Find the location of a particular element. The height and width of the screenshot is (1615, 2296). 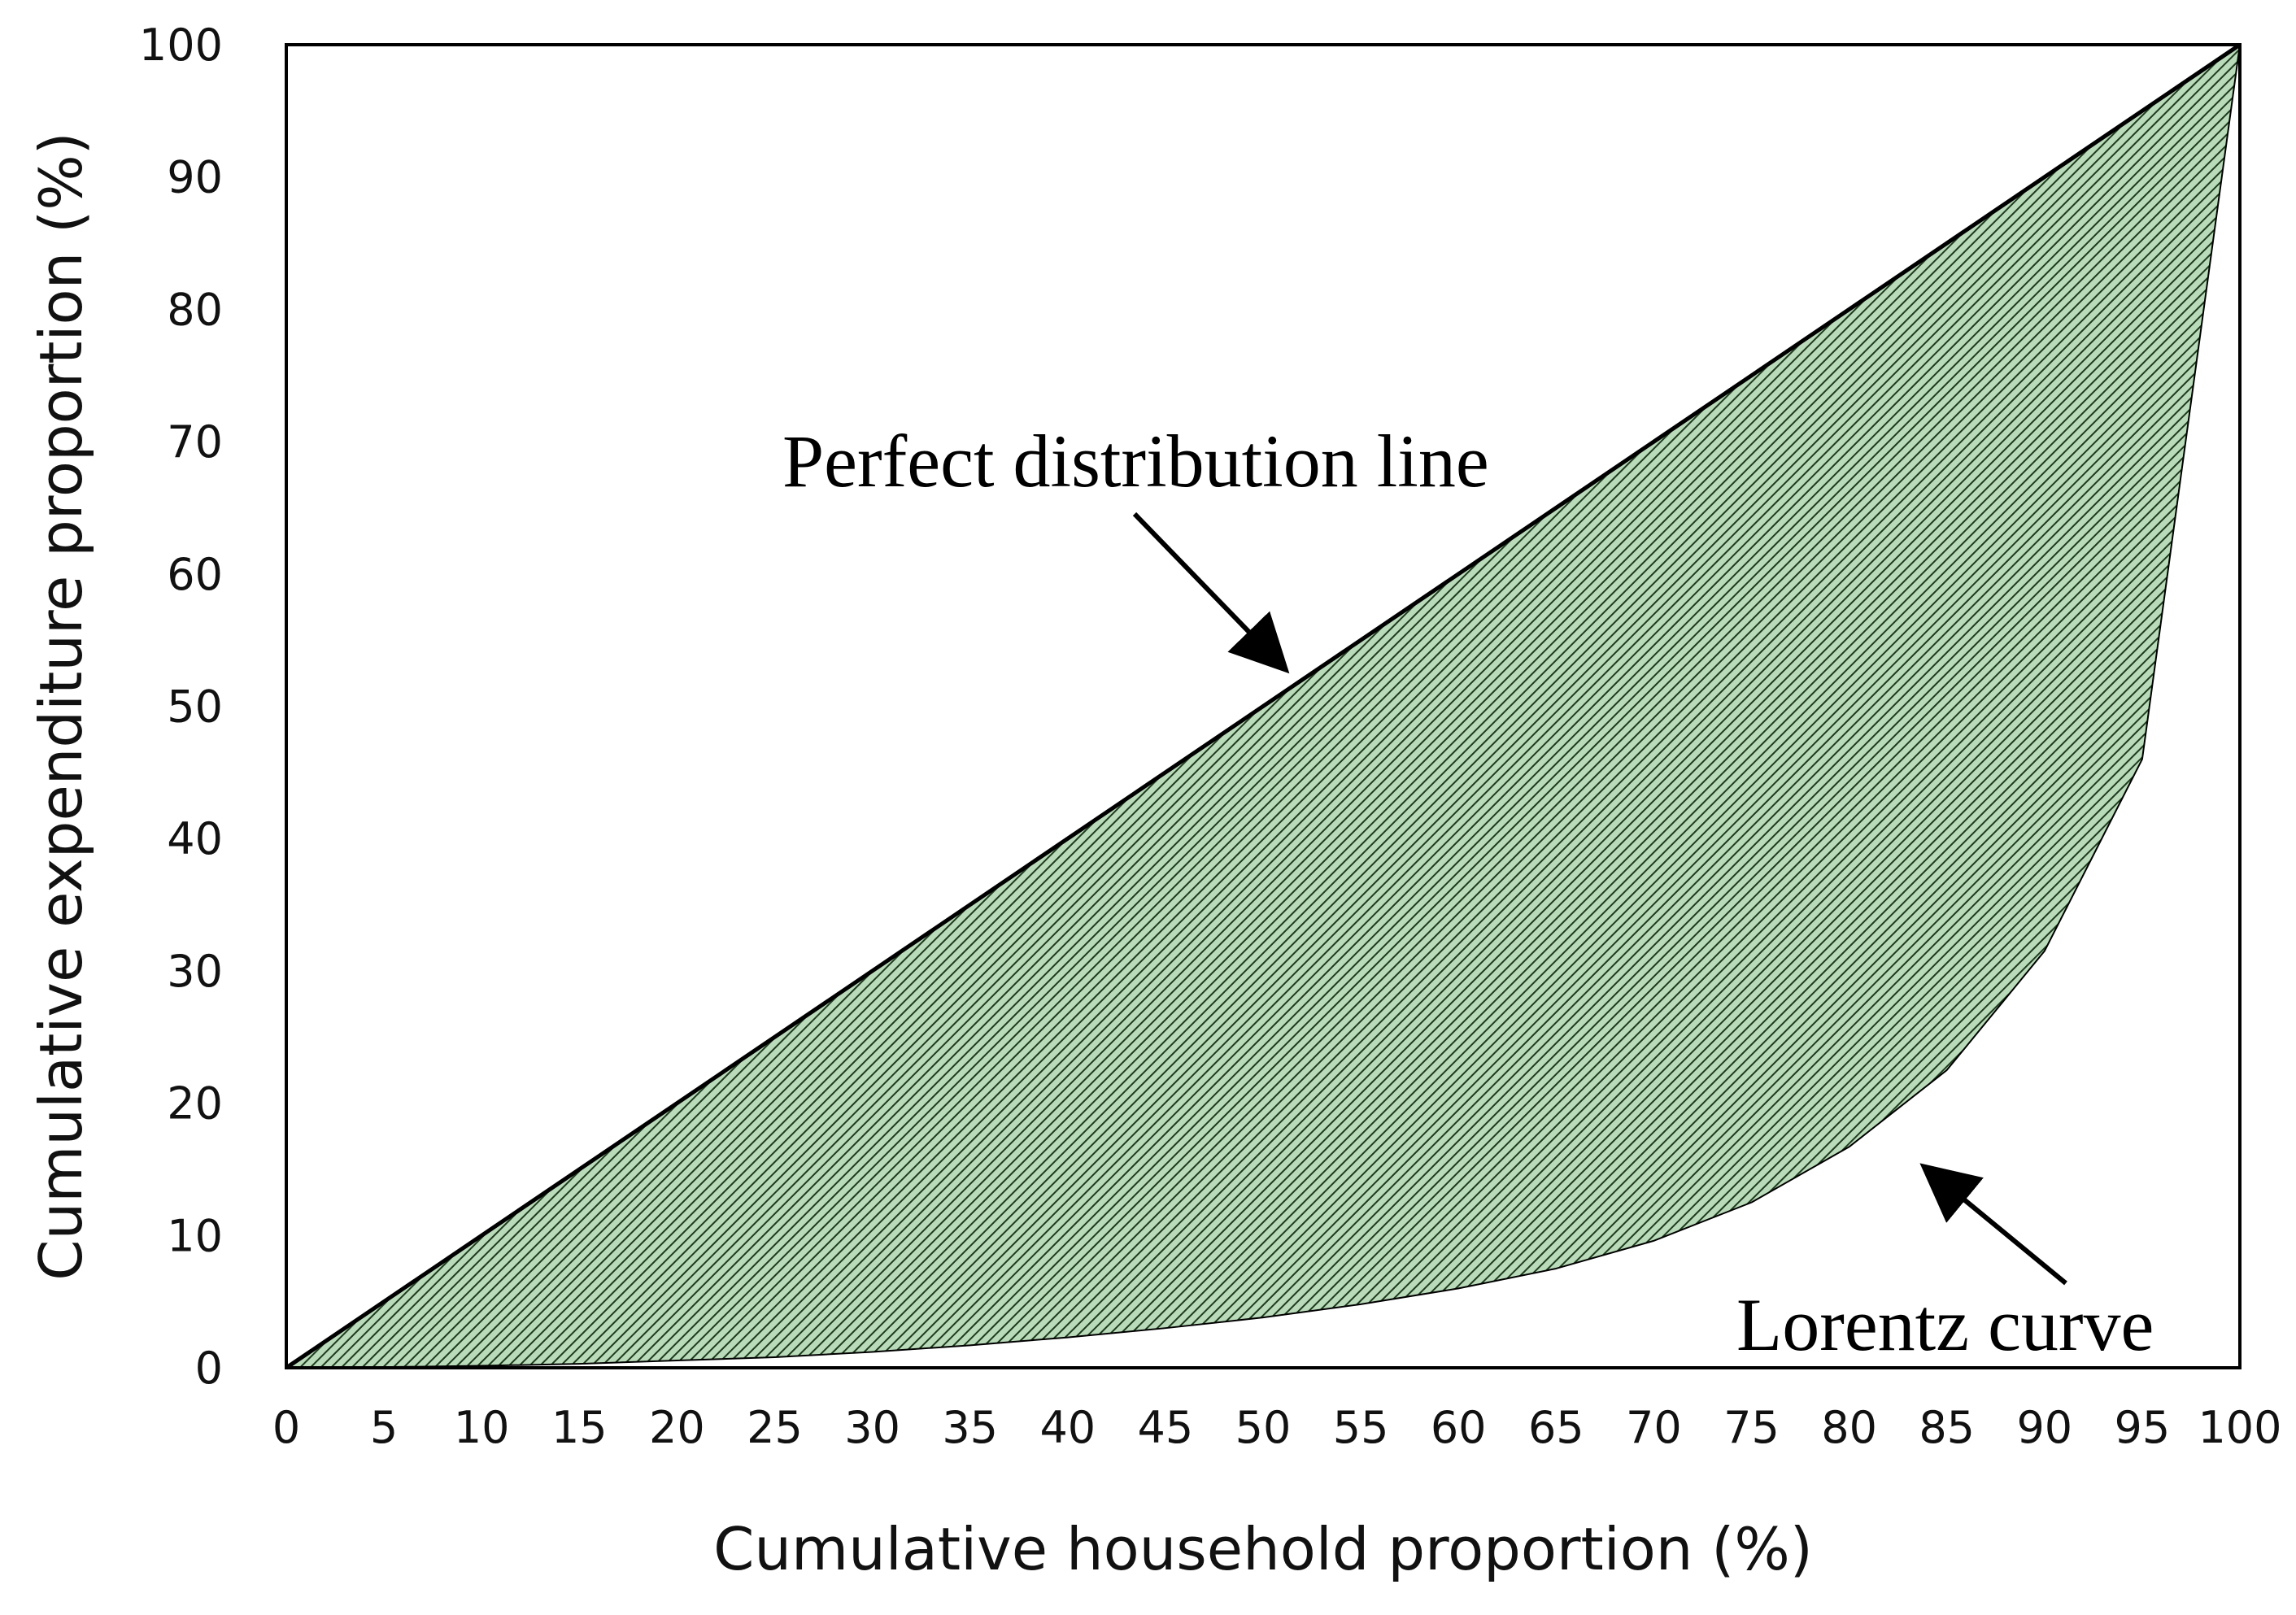

y-tick-label: 30 is located at coordinates (195, 972).